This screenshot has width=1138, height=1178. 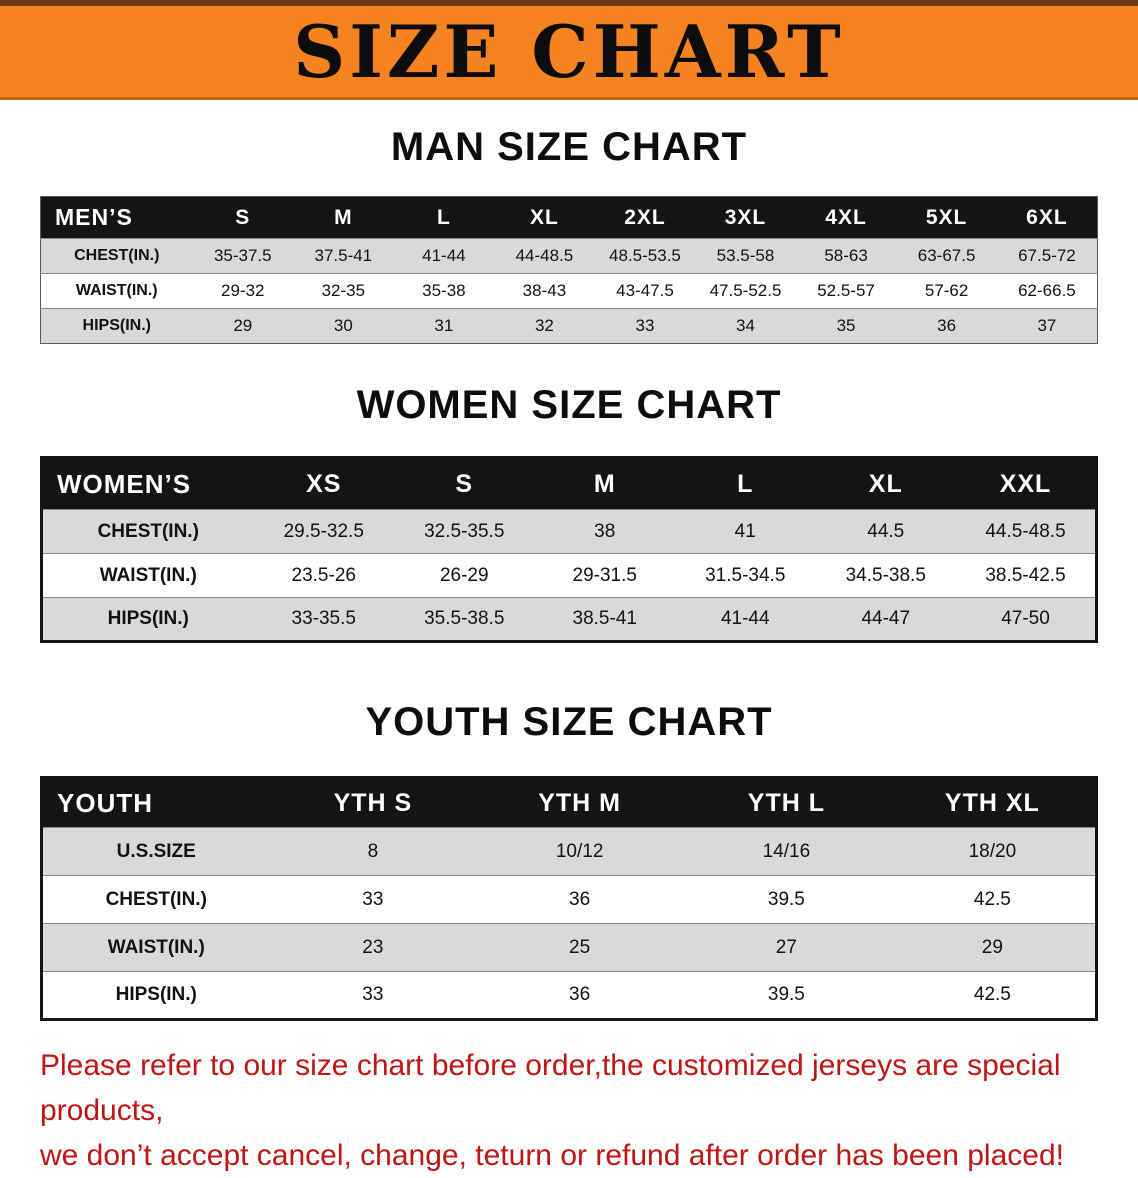 What do you see at coordinates (1047, 255) in the screenshot?
I see `size-value-cell: 67.5-72` at bounding box center [1047, 255].